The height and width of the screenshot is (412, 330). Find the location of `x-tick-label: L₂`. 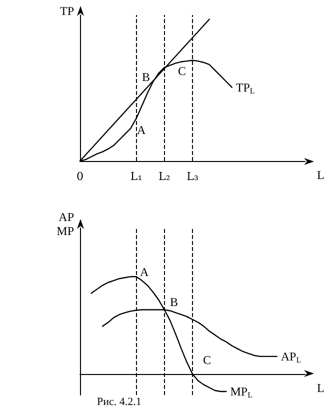

x-tick-label: L₂ is located at coordinates (164, 176).